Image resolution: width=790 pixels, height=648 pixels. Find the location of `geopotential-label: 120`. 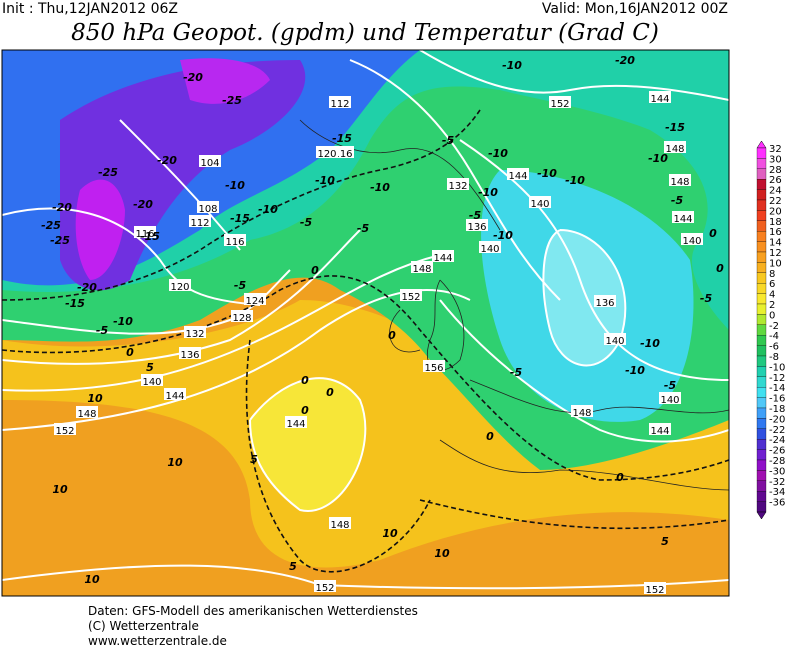

geopotential-label: 120 is located at coordinates (326, 154).